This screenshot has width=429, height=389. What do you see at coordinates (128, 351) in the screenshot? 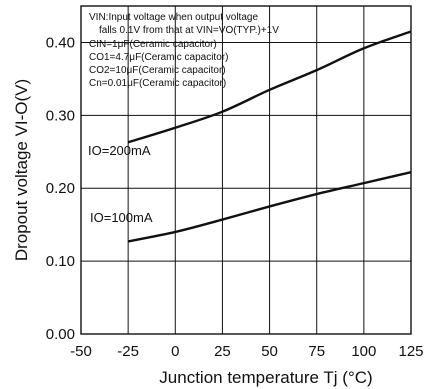
I see `x-tick-label: -25` at bounding box center [128, 351].